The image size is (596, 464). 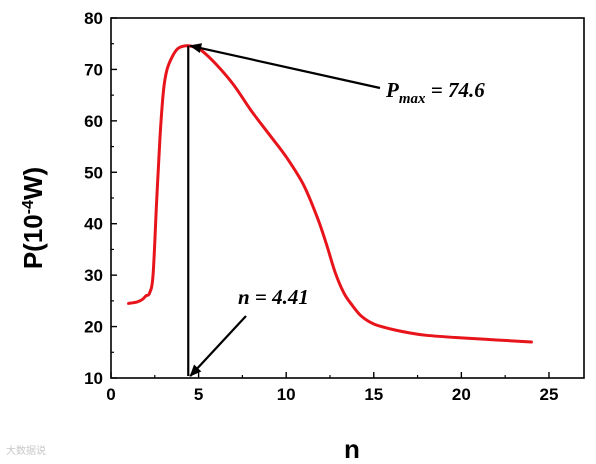 I want to click on pmax-label-suffix: = 74.6, so click(x=456, y=90).